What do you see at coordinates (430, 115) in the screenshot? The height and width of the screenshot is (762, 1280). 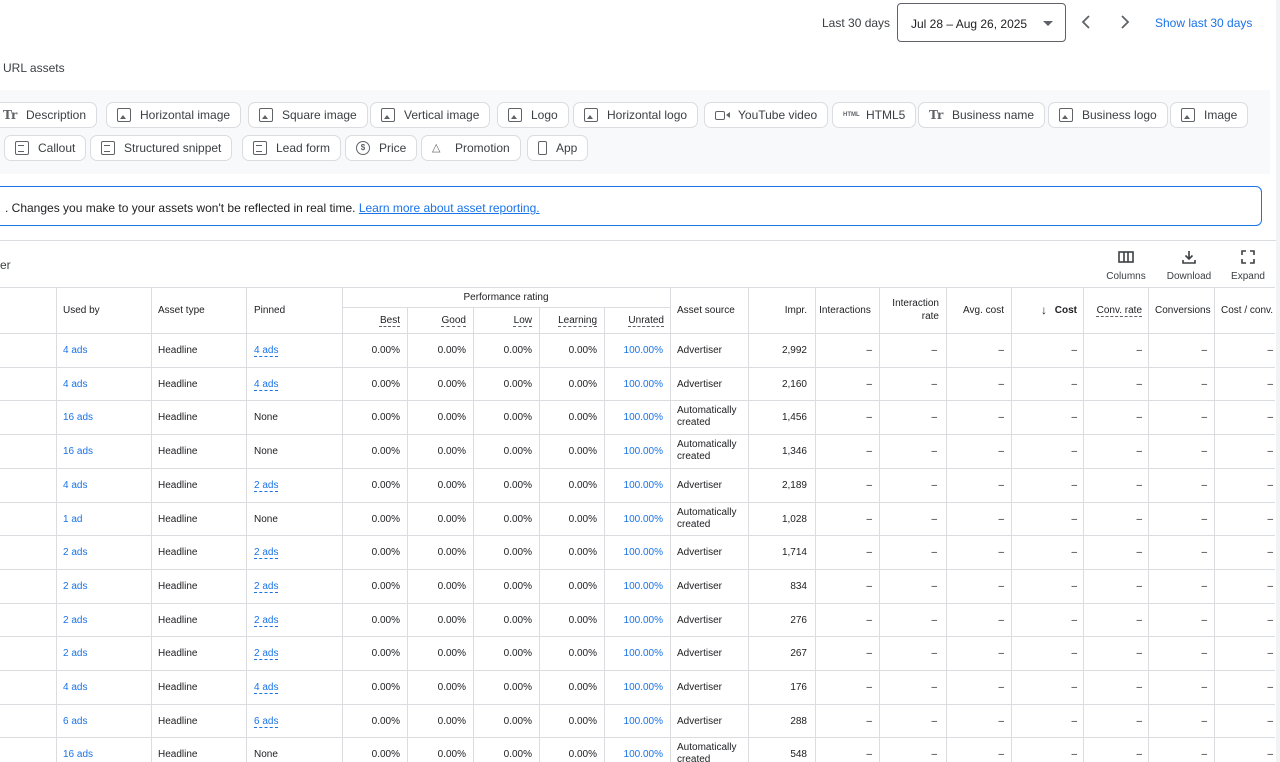 I see `chip-vertical-image: Vertical image` at bounding box center [430, 115].